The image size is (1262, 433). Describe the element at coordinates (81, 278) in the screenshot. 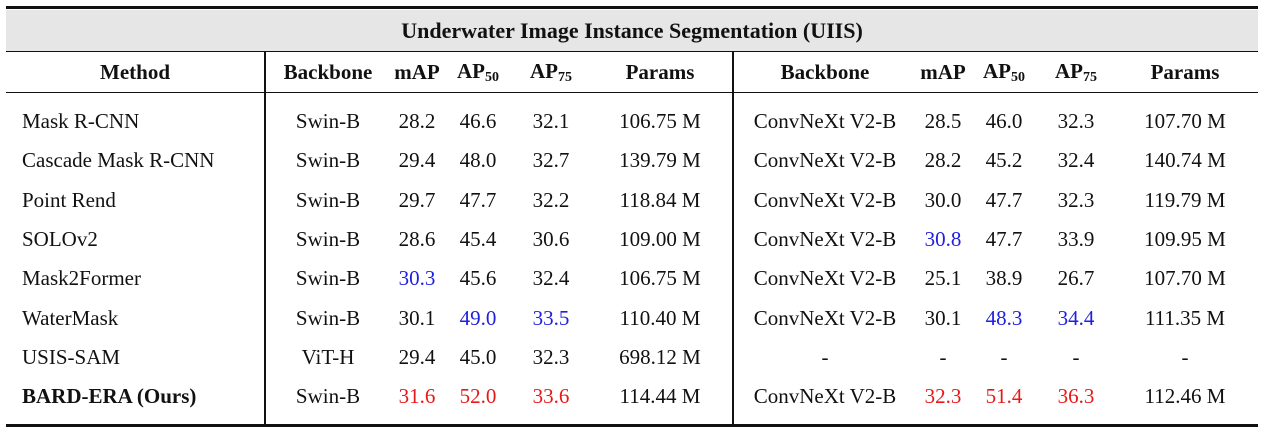

I see `method-cell: Mask2Former` at that location.